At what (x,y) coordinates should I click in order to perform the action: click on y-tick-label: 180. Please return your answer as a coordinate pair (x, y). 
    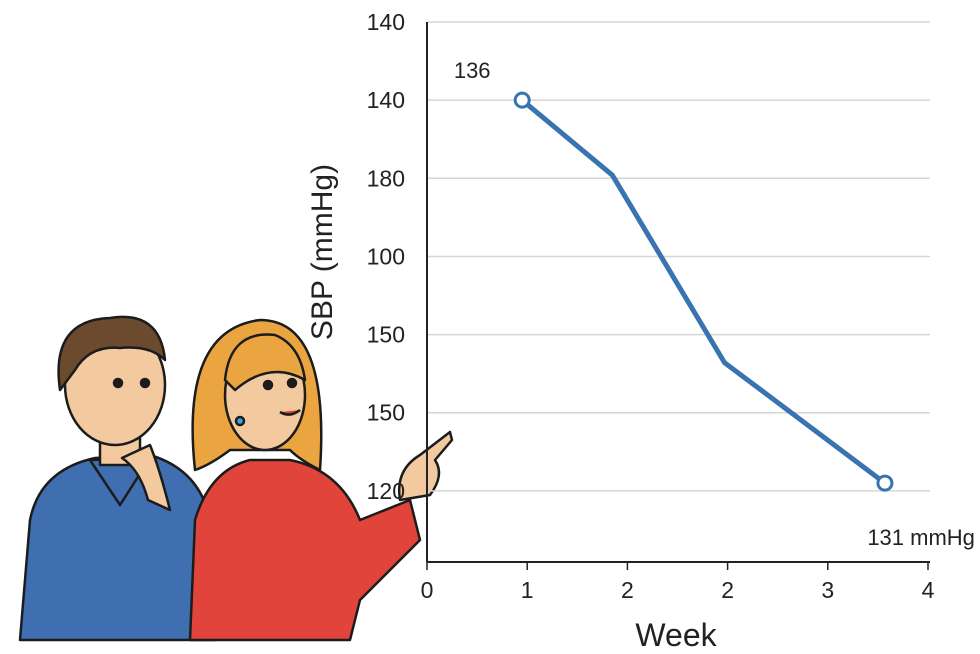
    Looking at the image, I should click on (386, 178).